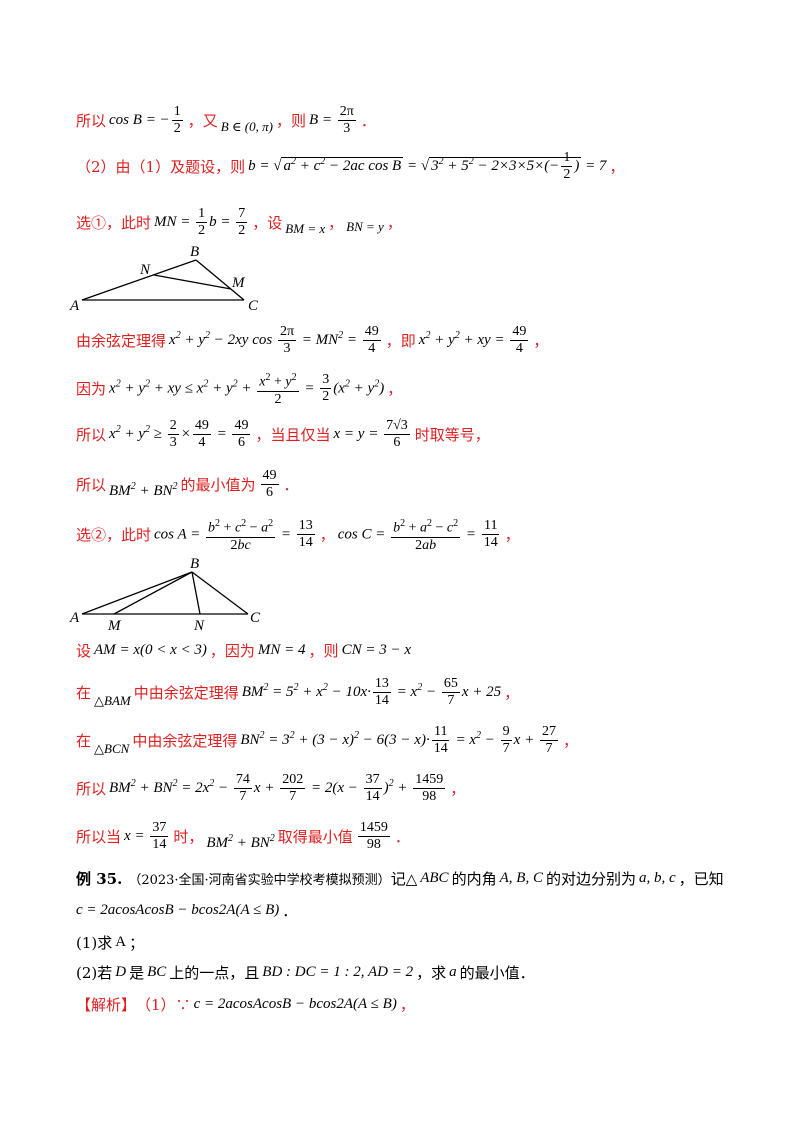 The width and height of the screenshot is (800, 1132). I want to click on text: （2）由（1）及题设，则, so click(161, 167).